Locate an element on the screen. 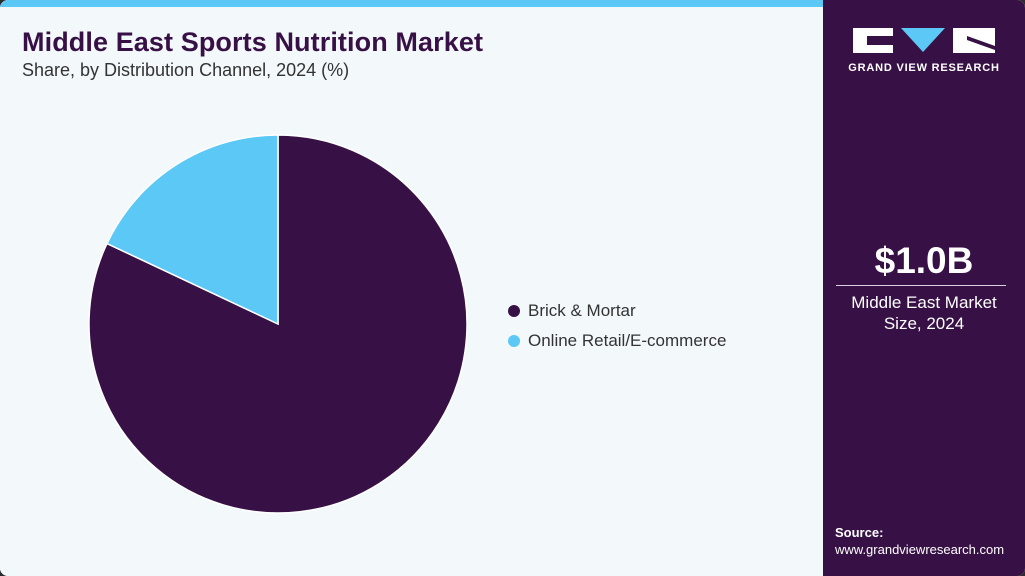 Image resolution: width=1025 pixels, height=576 pixels. gvr-logo-icon is located at coordinates (924, 40).